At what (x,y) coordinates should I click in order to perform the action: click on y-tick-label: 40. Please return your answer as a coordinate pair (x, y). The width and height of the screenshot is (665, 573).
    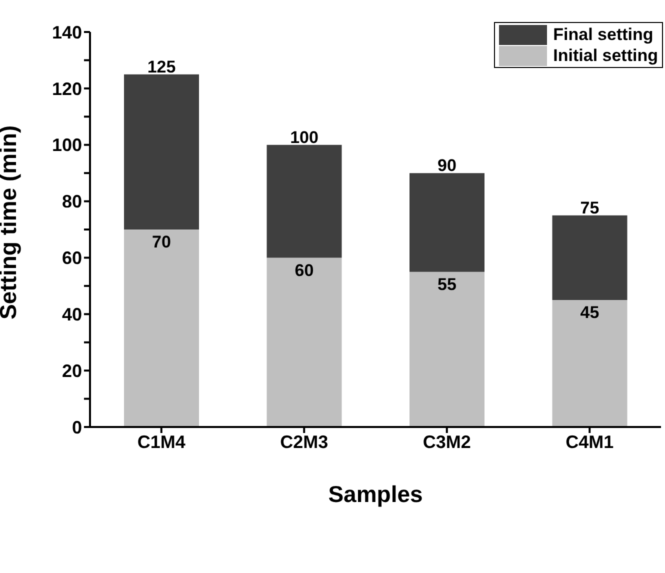
    Looking at the image, I should click on (72, 314).